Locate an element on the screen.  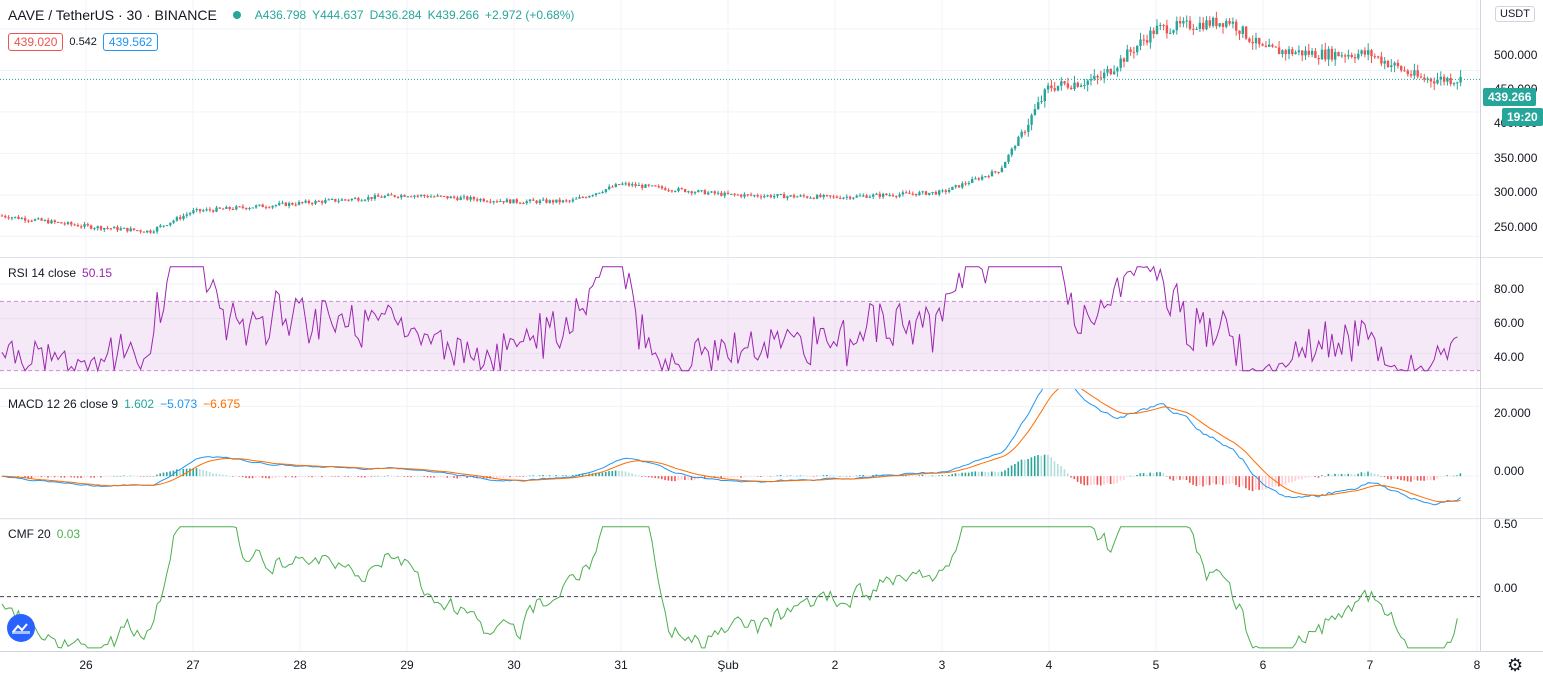
bid-price-button: 439.020 is located at coordinates (36, 42).